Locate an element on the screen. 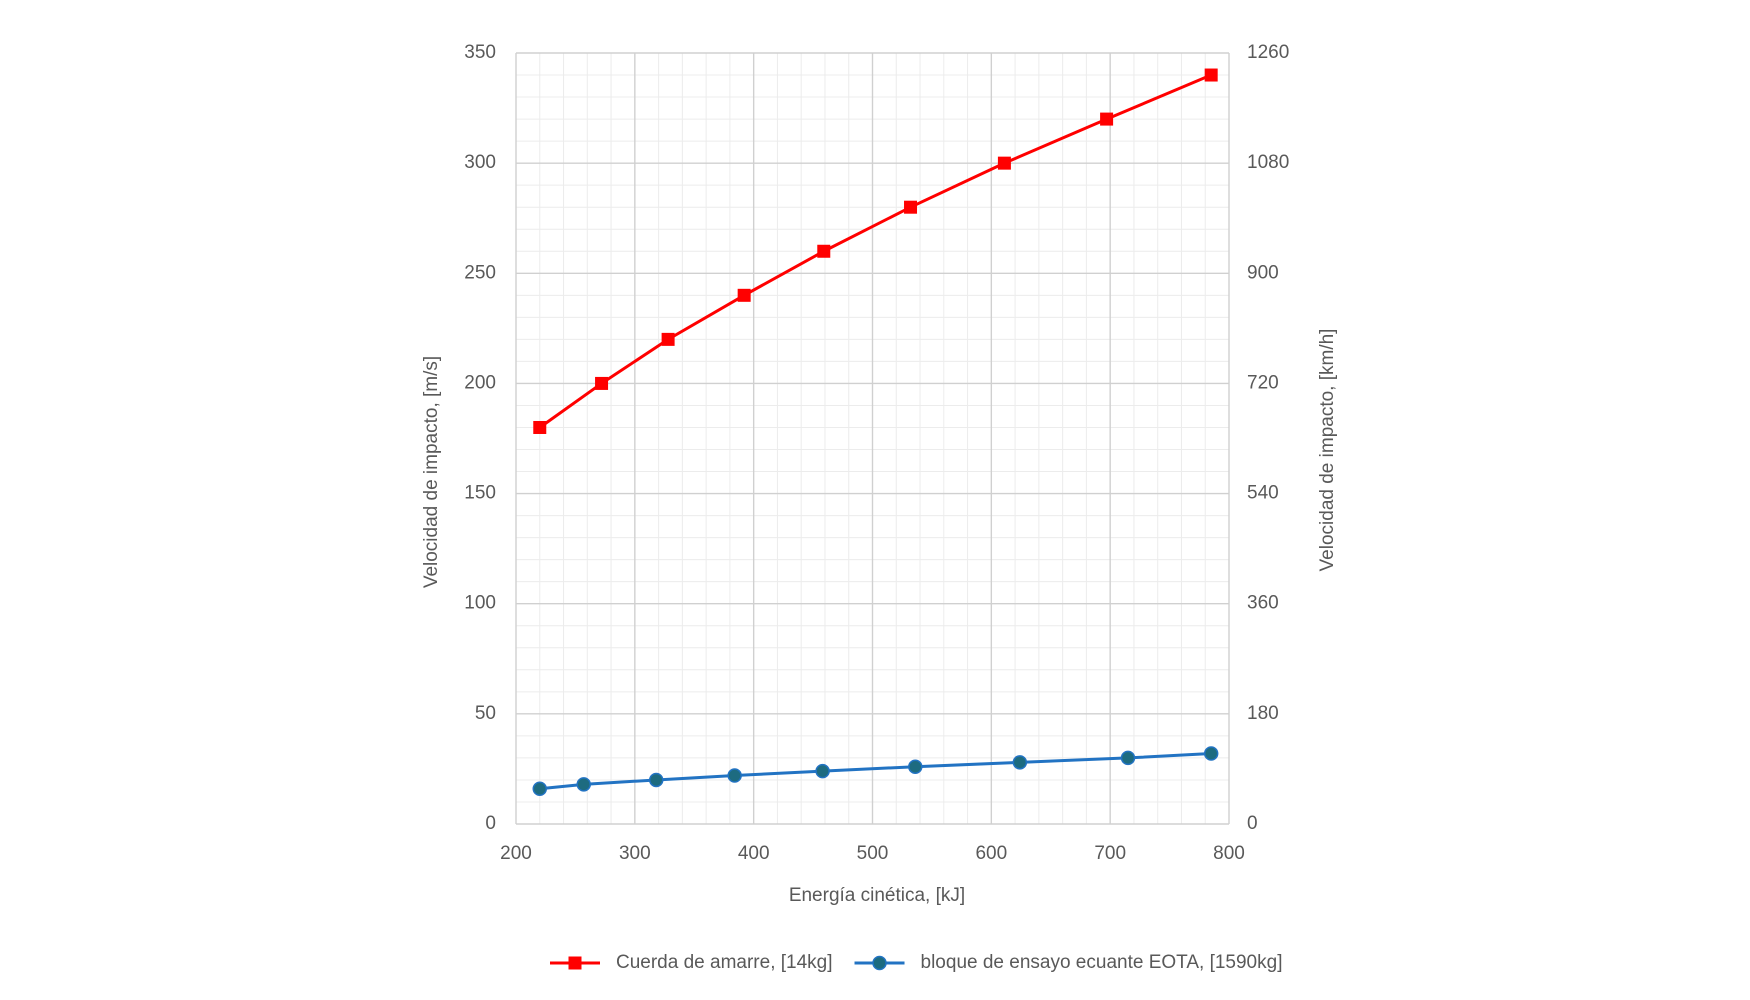 The height and width of the screenshot is (1000, 1750). y-tick-label: 250 is located at coordinates (480, 272).